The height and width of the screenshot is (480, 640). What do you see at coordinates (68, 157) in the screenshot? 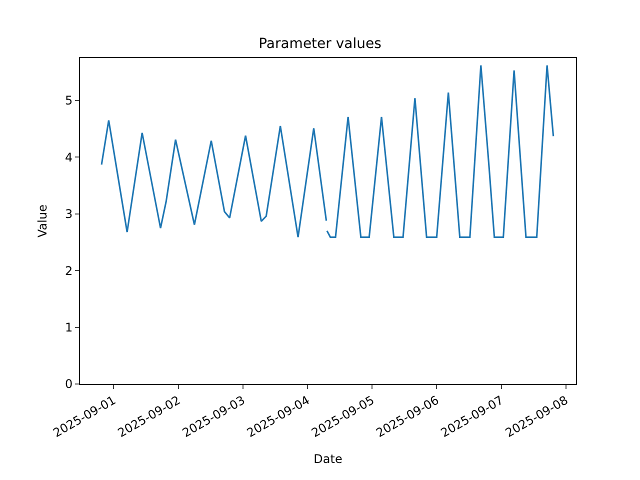
I see `y-tick-label: 4` at bounding box center [68, 157].